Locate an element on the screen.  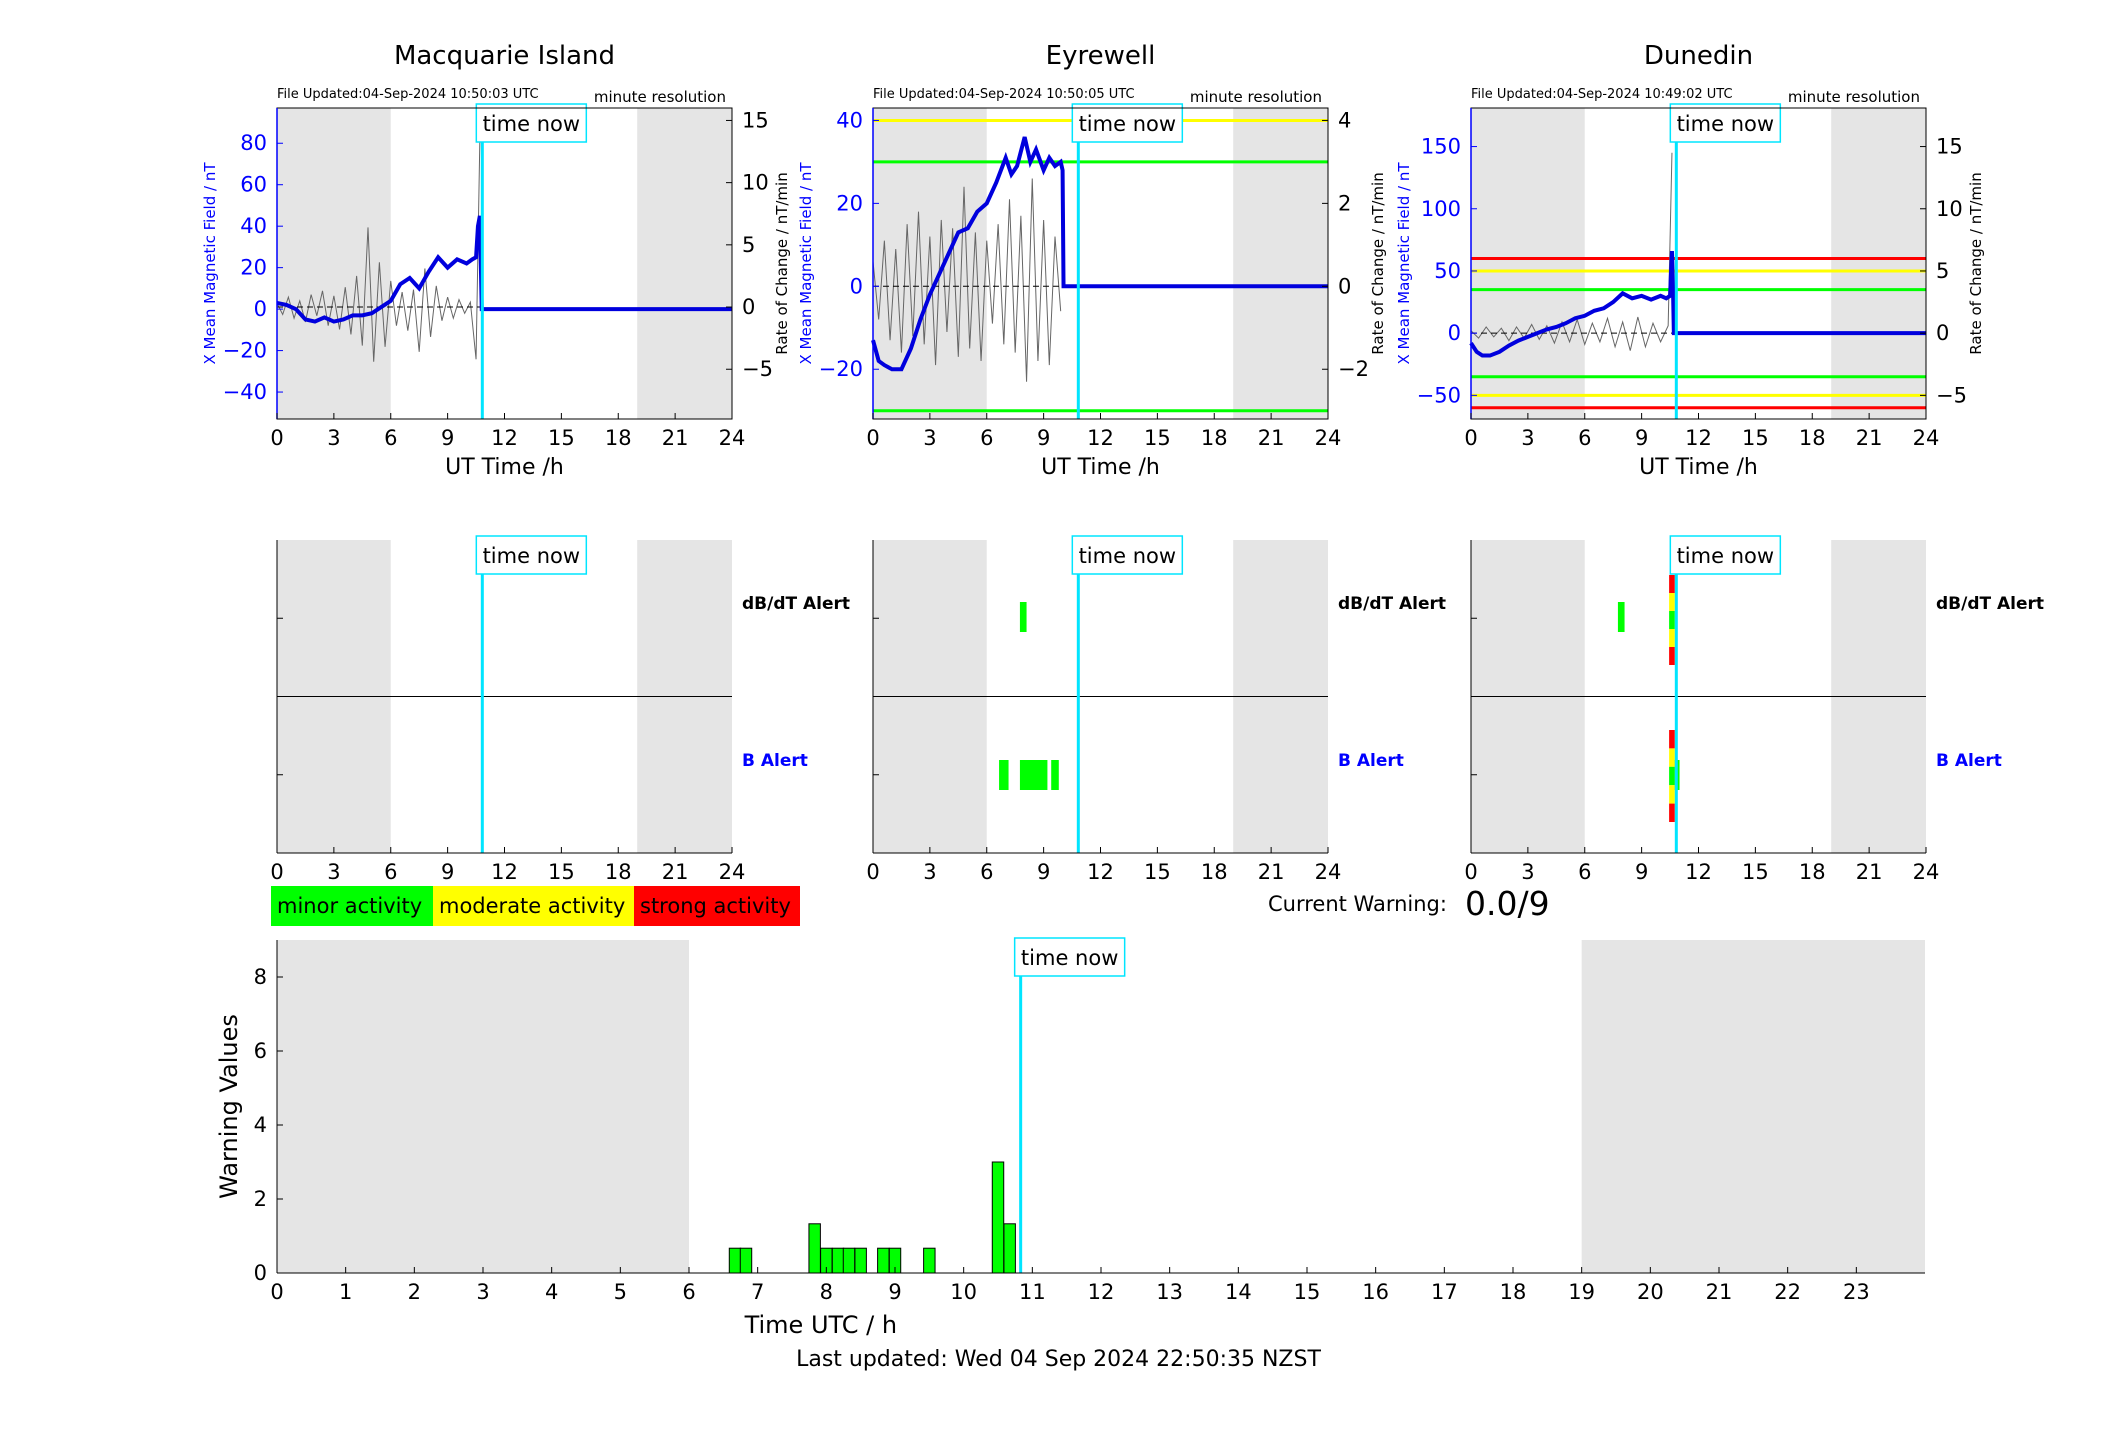
x-tick-label: 7 is located at coordinates (757, 1292).